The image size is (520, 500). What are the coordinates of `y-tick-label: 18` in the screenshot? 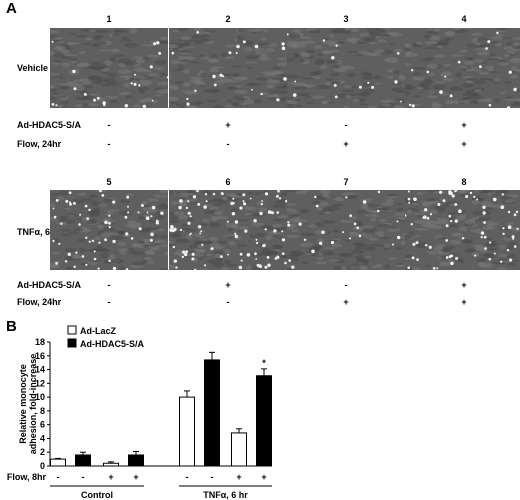 It's located at (40, 342).